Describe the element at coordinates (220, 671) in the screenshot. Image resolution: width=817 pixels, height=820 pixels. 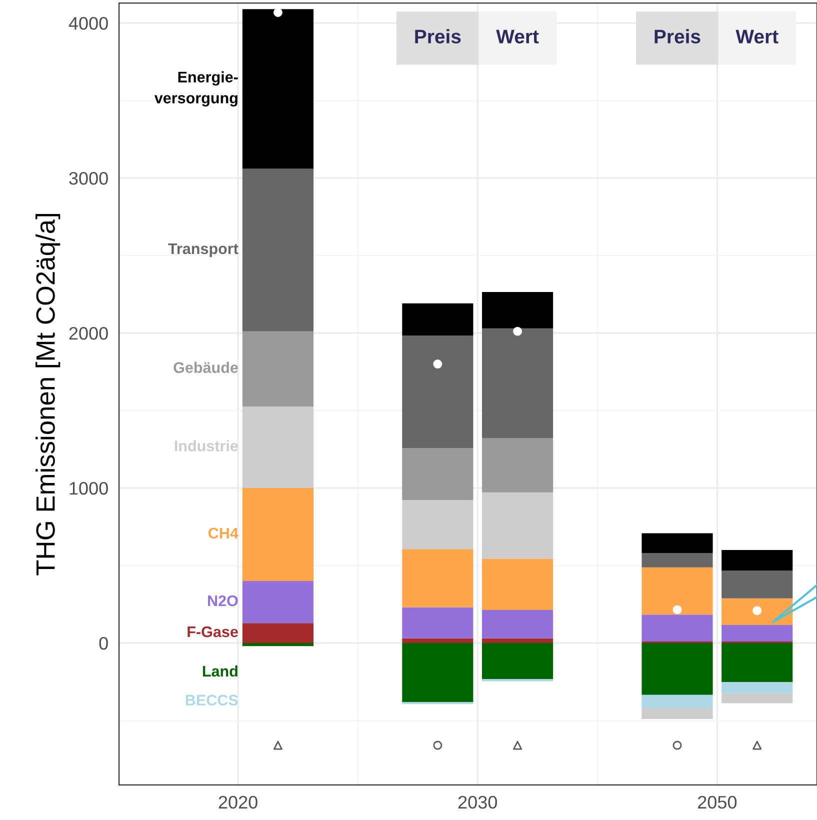
I see `series-label: Land` at that location.